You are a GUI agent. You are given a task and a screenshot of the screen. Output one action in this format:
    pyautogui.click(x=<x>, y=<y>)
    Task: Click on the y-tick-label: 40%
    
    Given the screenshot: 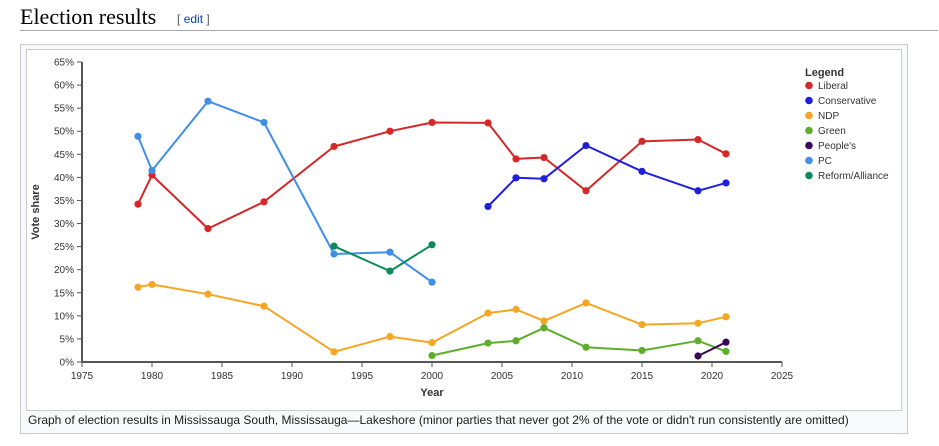 What is the action you would take?
    pyautogui.click(x=64, y=178)
    